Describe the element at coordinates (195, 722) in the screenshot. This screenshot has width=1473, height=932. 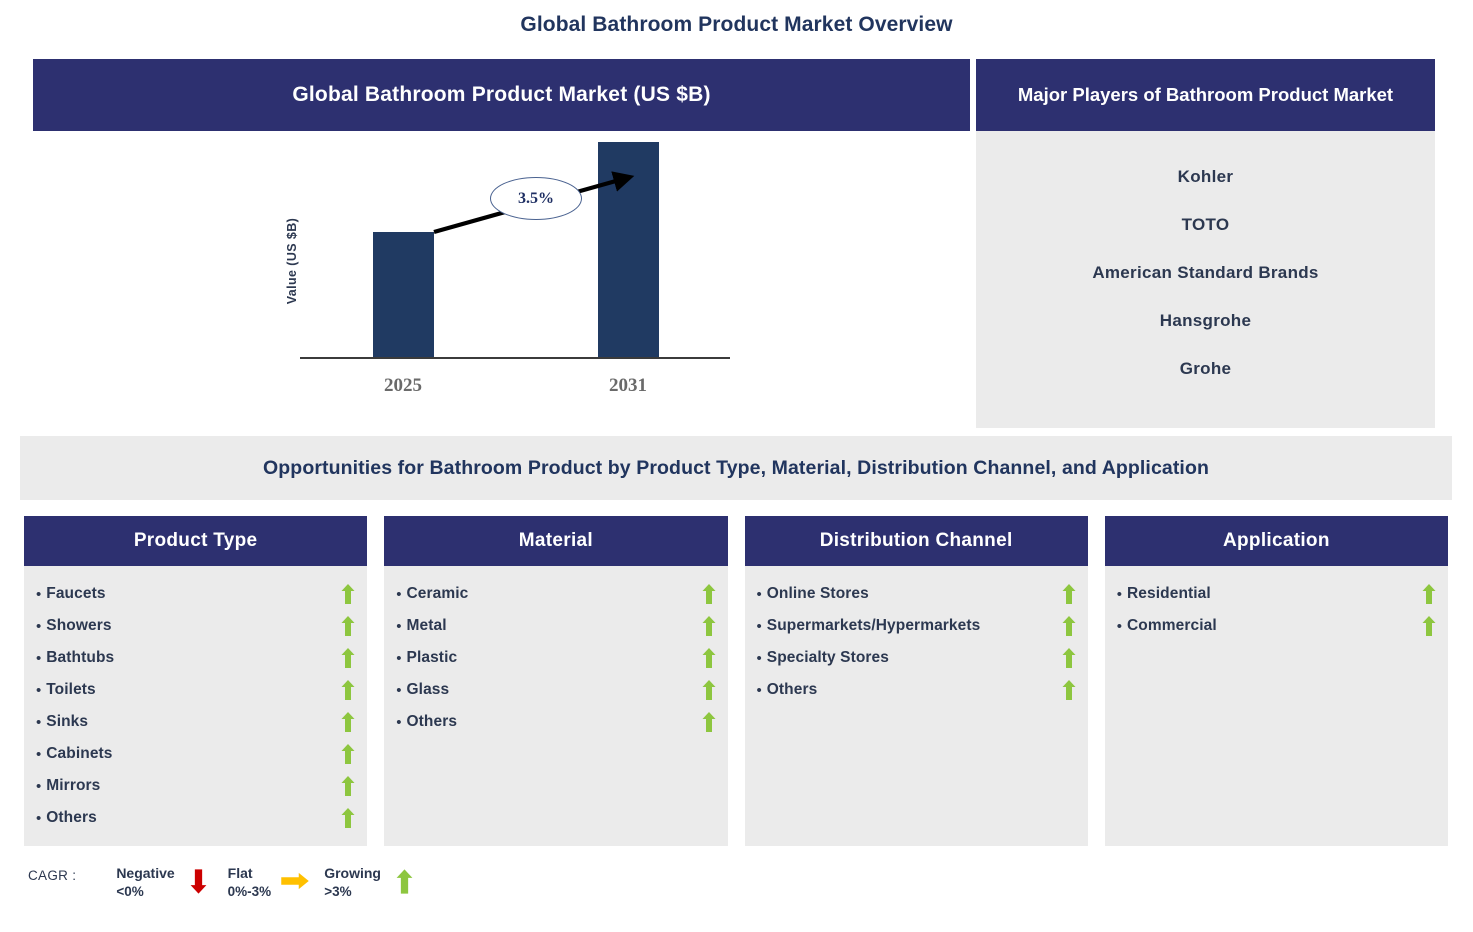
I see `list-item: • Sinks` at that location.